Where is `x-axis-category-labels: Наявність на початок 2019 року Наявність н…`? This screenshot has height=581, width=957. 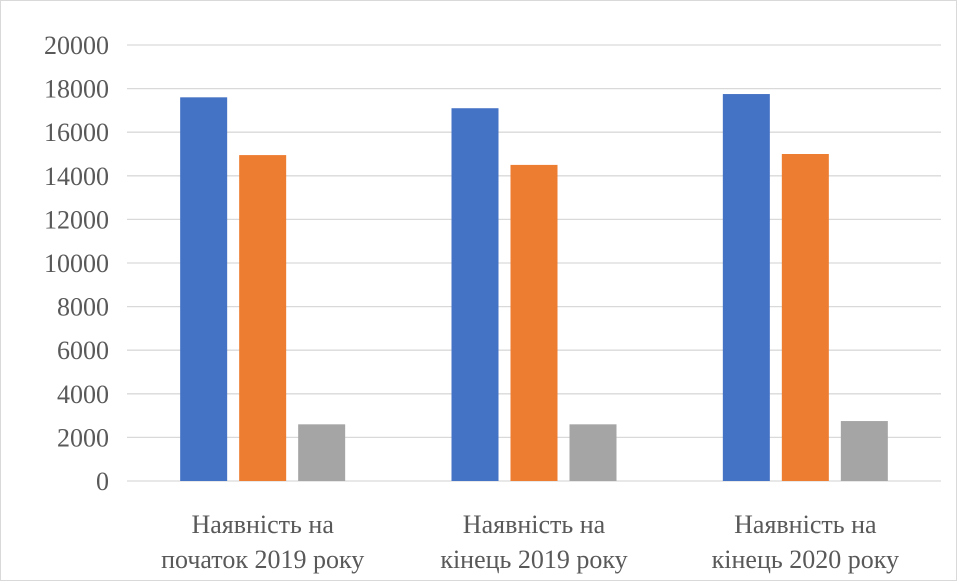
x-axis-category-labels: Наявність на початок 2019 року Наявність н… is located at coordinates (530, 542).